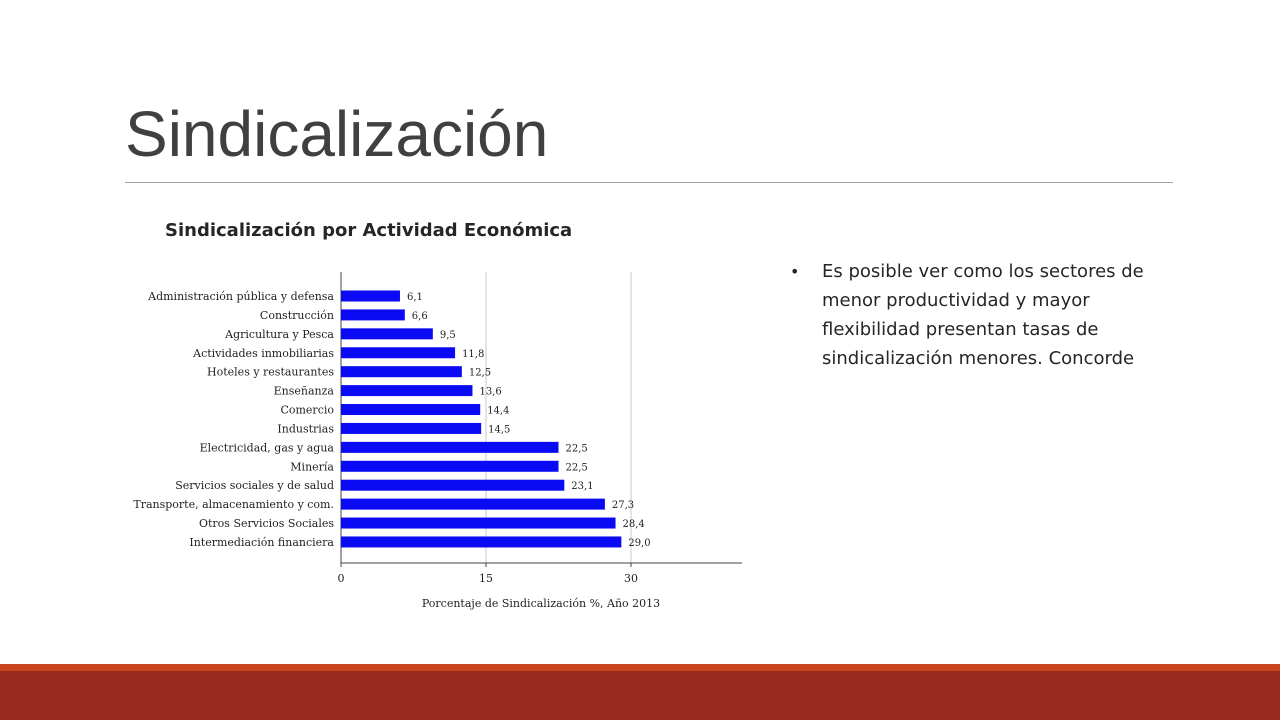  Describe the element at coordinates (486, 578) in the screenshot. I see `x-tick-label-1: 15` at that location.